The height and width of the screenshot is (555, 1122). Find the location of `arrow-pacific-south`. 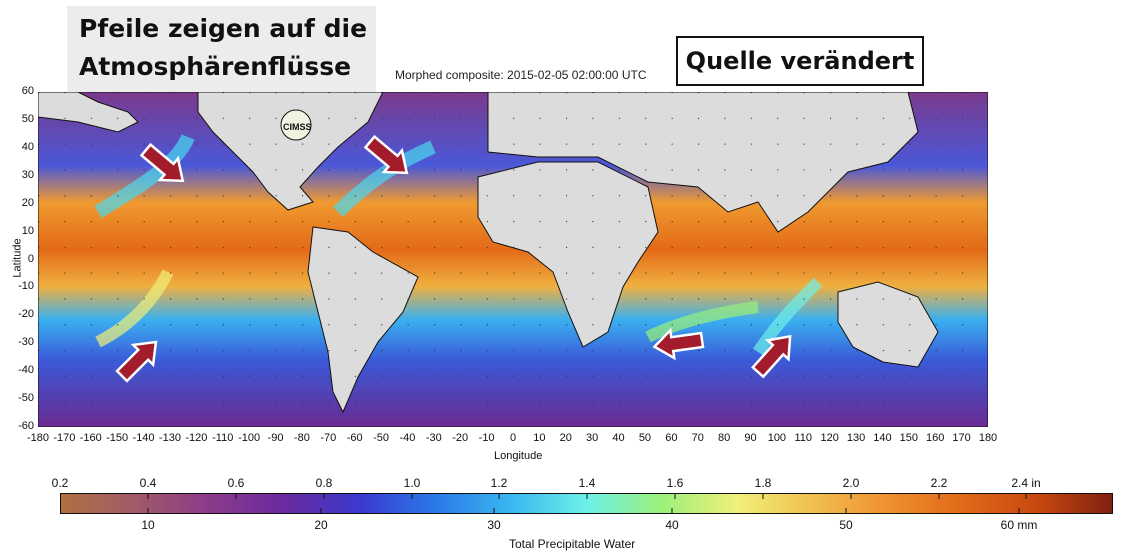

arrow-pacific-south is located at coordinates (136, 361).